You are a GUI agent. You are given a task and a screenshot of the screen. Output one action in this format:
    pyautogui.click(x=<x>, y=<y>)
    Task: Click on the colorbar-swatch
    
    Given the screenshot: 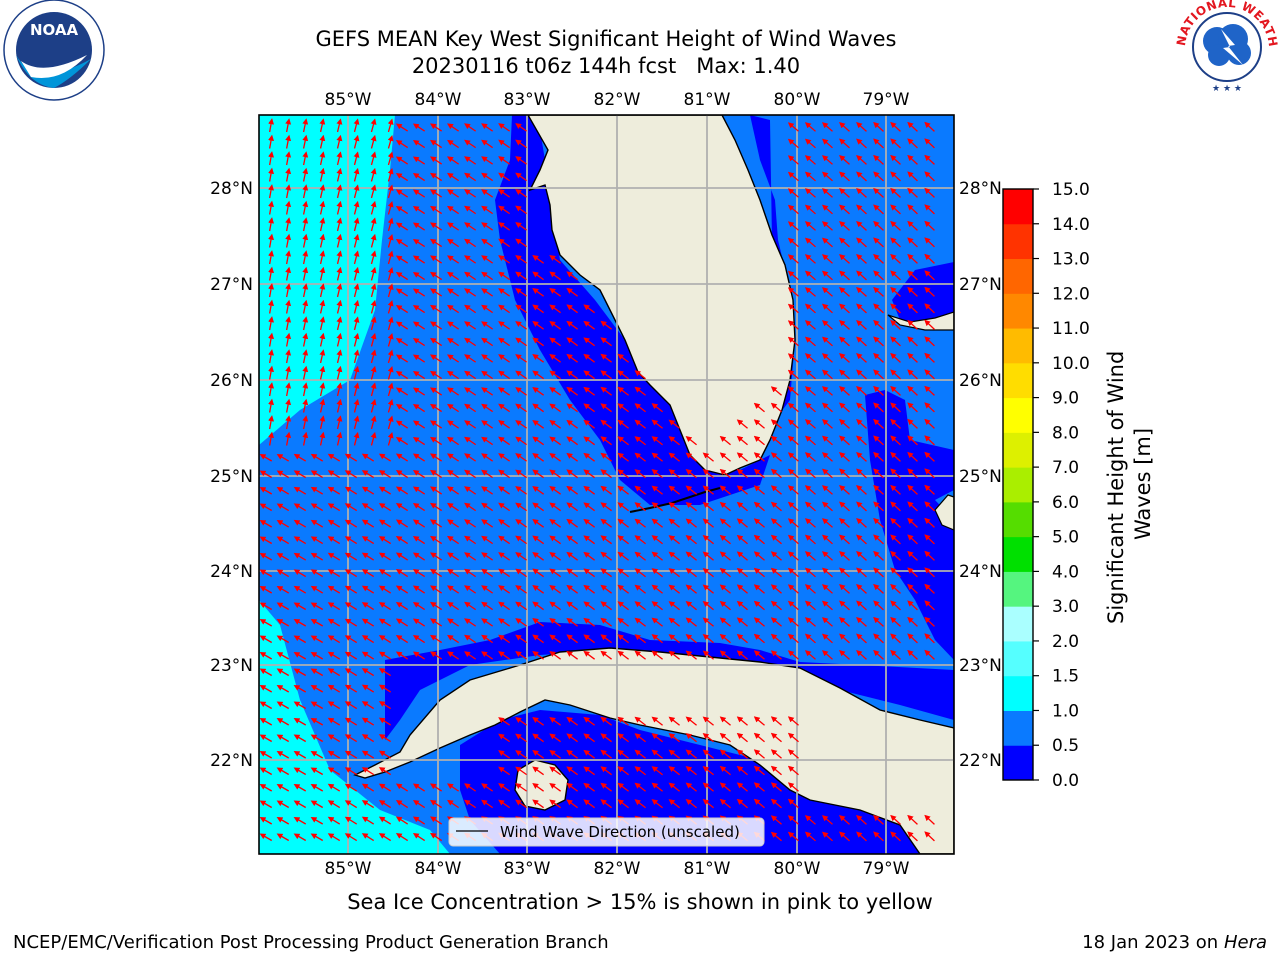 What is the action you would take?
    pyautogui.click(x=1018, y=380)
    